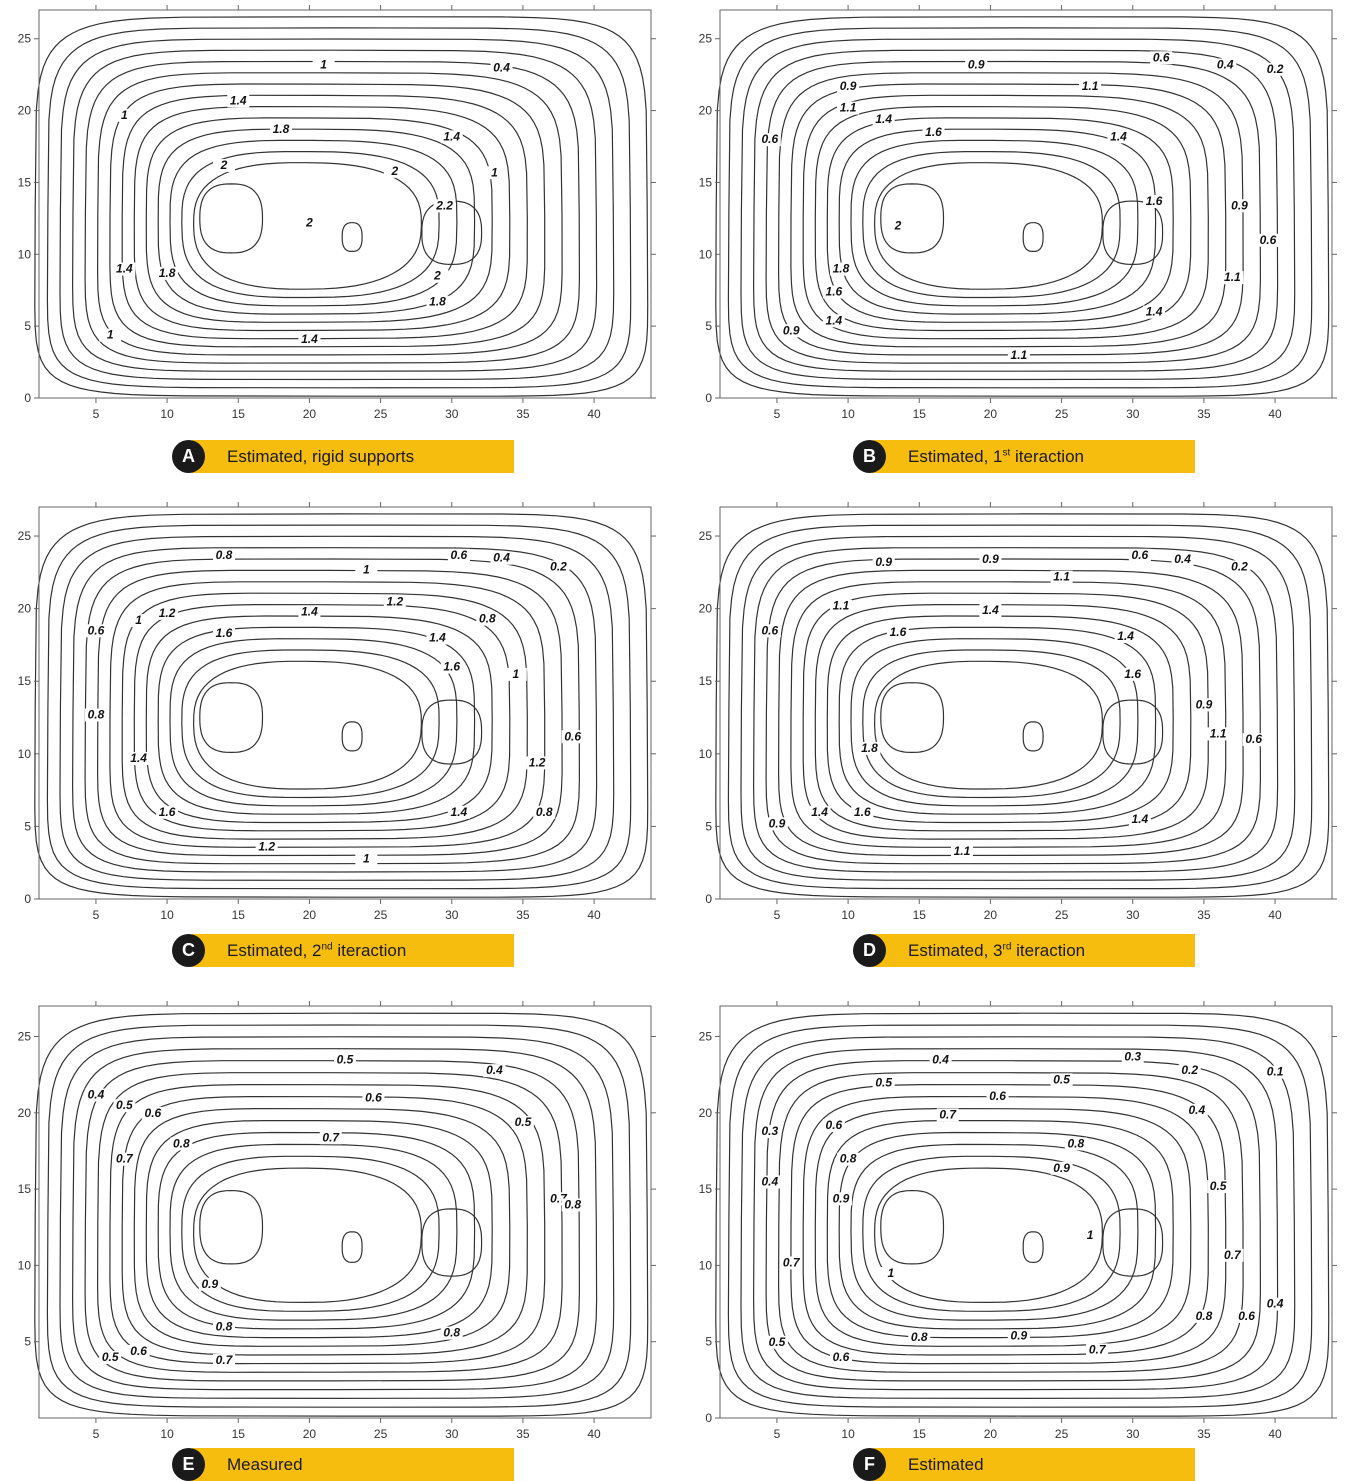  I want to click on caption-superscript: rd, so click(1007, 947).